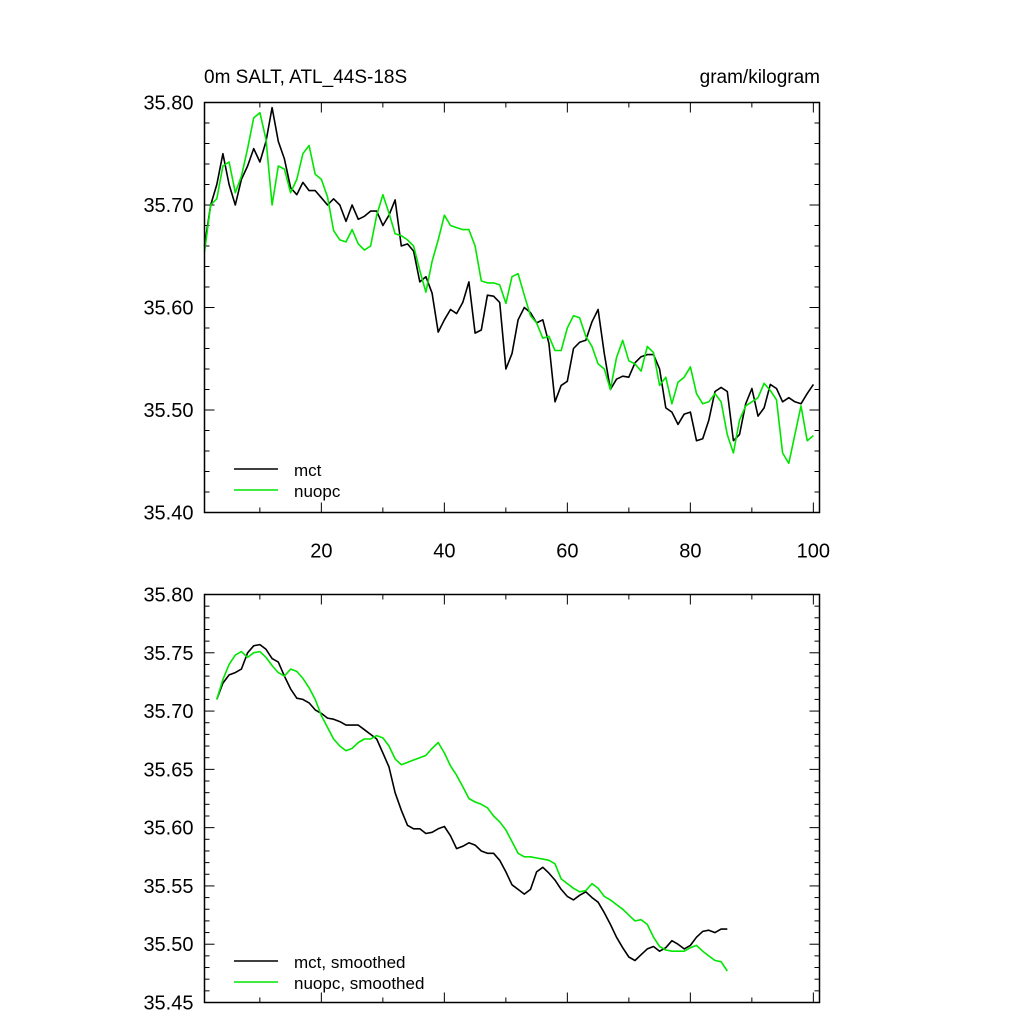 This screenshot has height=1029, width=1024. What do you see at coordinates (760, 77) in the screenshot?
I see `units-label: gram/kilogram` at bounding box center [760, 77].